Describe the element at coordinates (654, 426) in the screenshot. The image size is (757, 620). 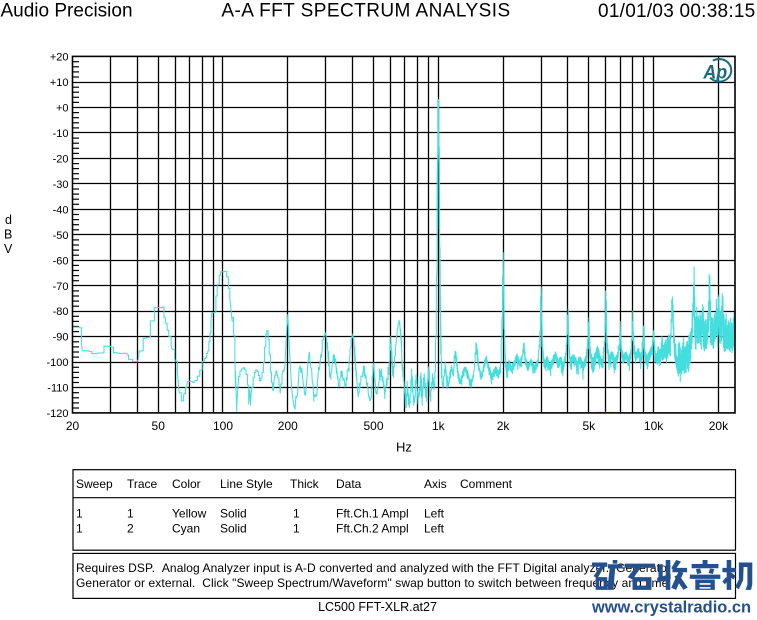
I see `svg-text: 10k` at that location.